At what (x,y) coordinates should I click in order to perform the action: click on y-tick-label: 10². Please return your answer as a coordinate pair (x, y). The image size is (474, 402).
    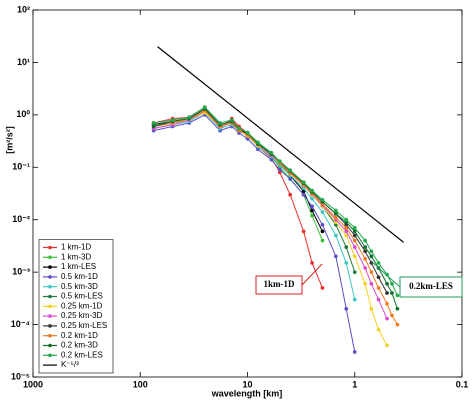
    Looking at the image, I should click on (23, 9).